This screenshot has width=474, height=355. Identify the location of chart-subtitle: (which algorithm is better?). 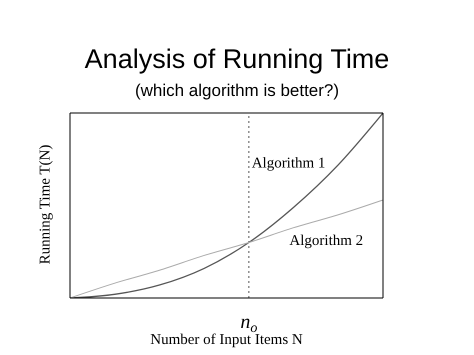
(237, 91).